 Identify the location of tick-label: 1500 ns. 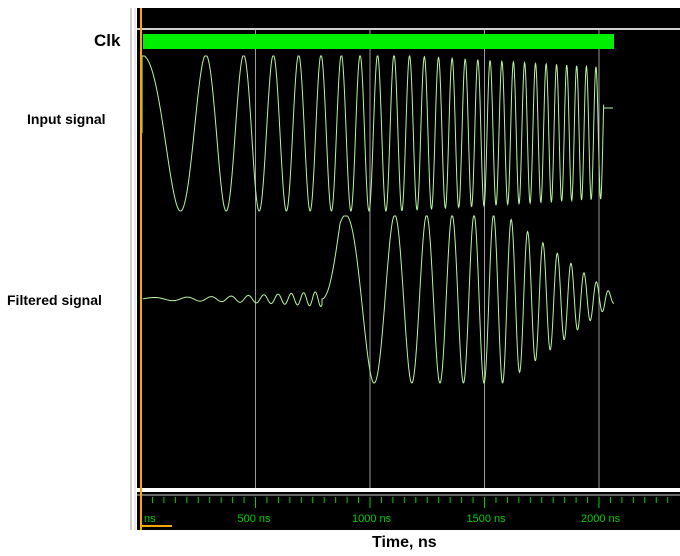
(487, 519).